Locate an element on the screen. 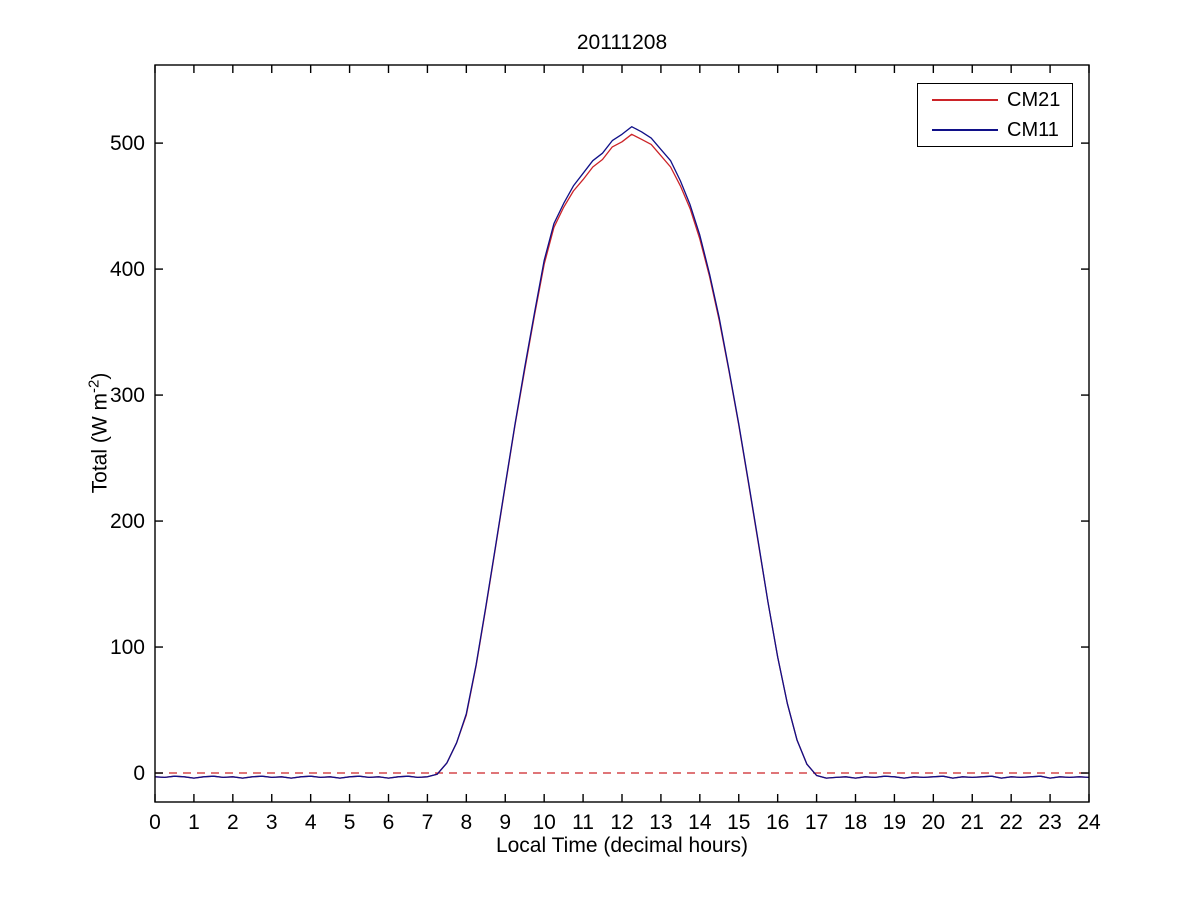  legend-entry-cm21: CM21 is located at coordinates (995, 100).